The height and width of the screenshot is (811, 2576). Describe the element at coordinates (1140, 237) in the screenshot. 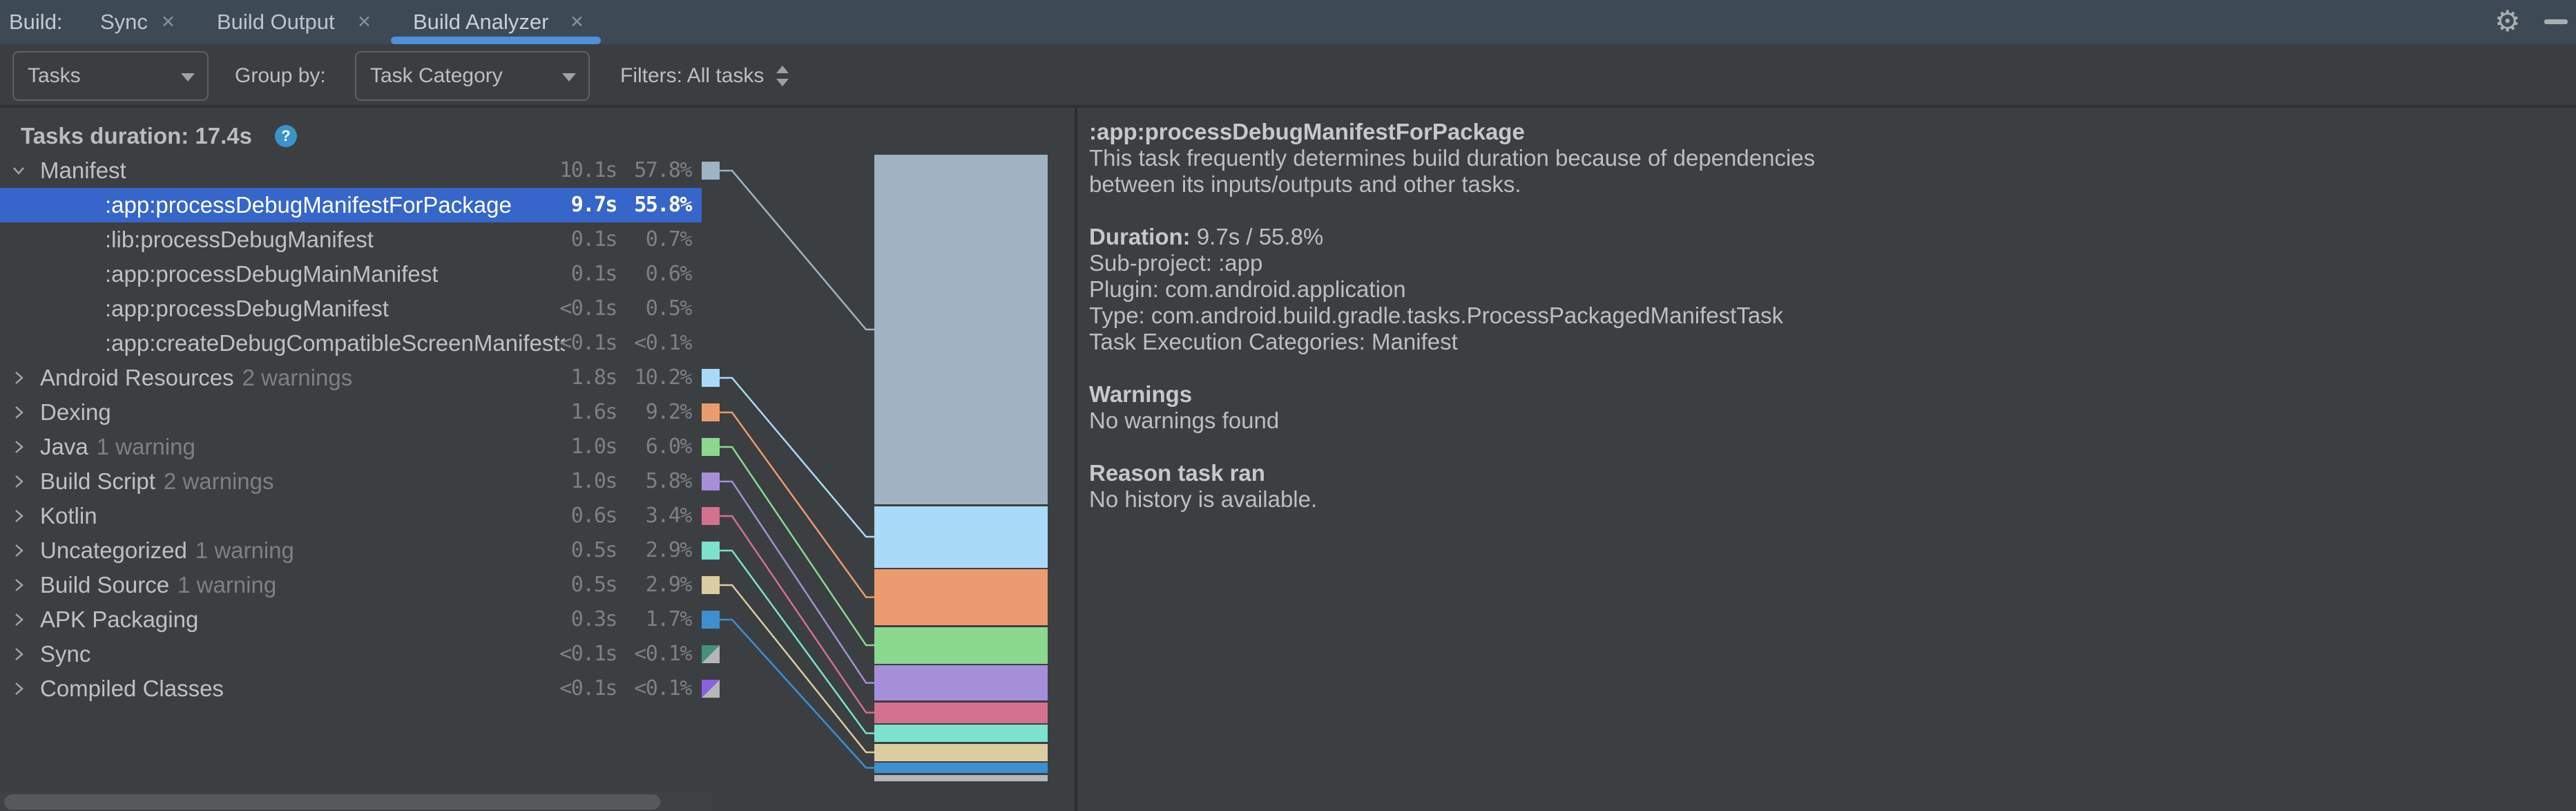

I see `details-field-label: Duration:` at that location.